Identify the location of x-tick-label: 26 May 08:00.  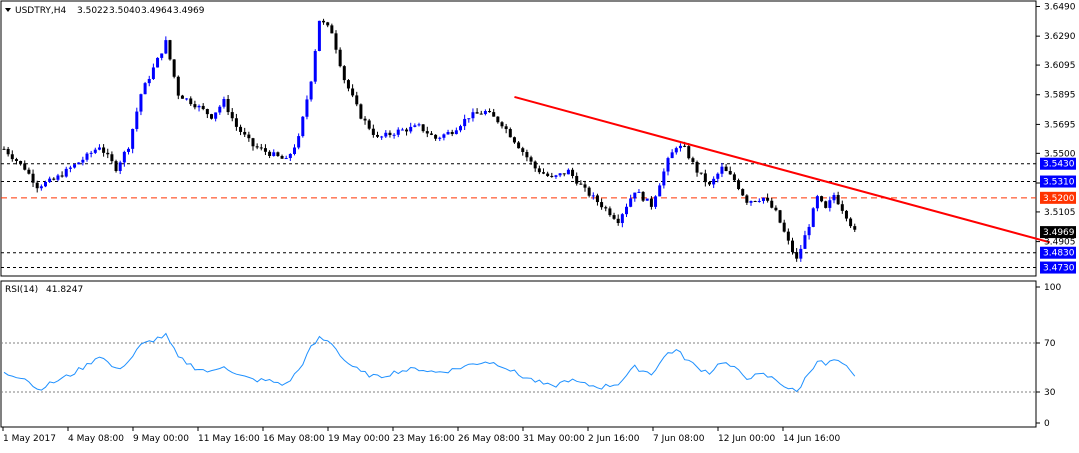
(489, 439).